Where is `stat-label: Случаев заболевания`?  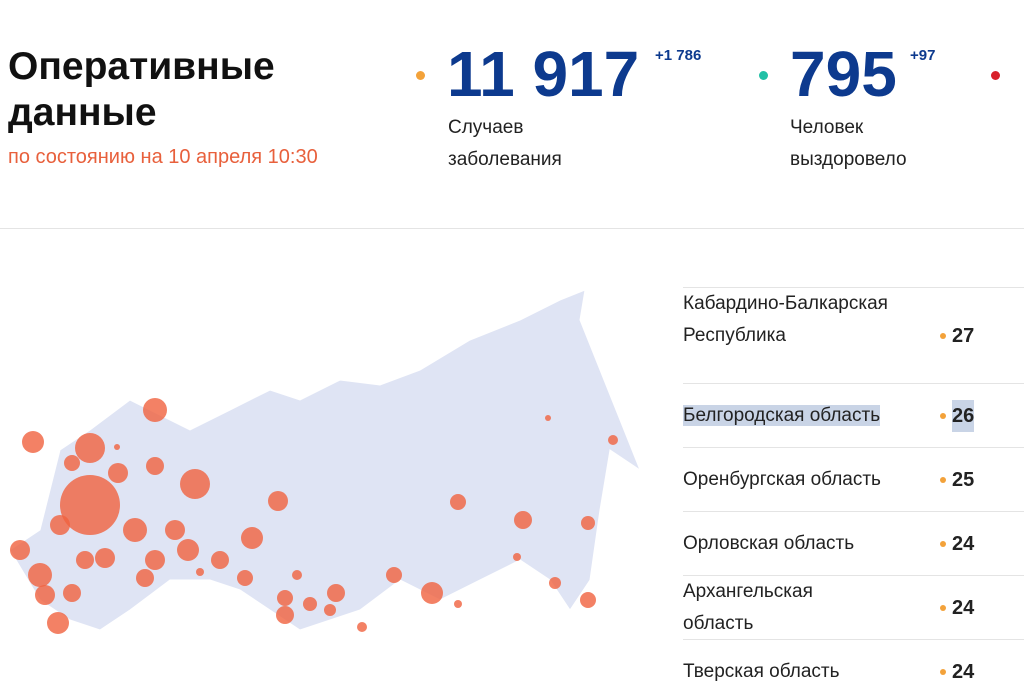 stat-label: Случаев заболевания is located at coordinates (505, 143).